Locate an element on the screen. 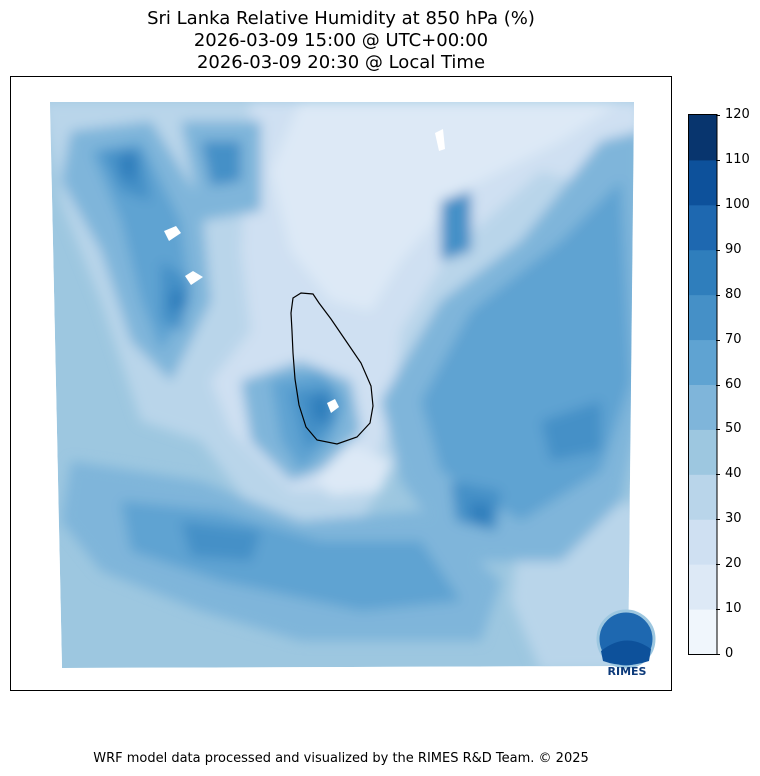 The width and height of the screenshot is (760, 776). svg-text: RIMES is located at coordinates (627, 671).